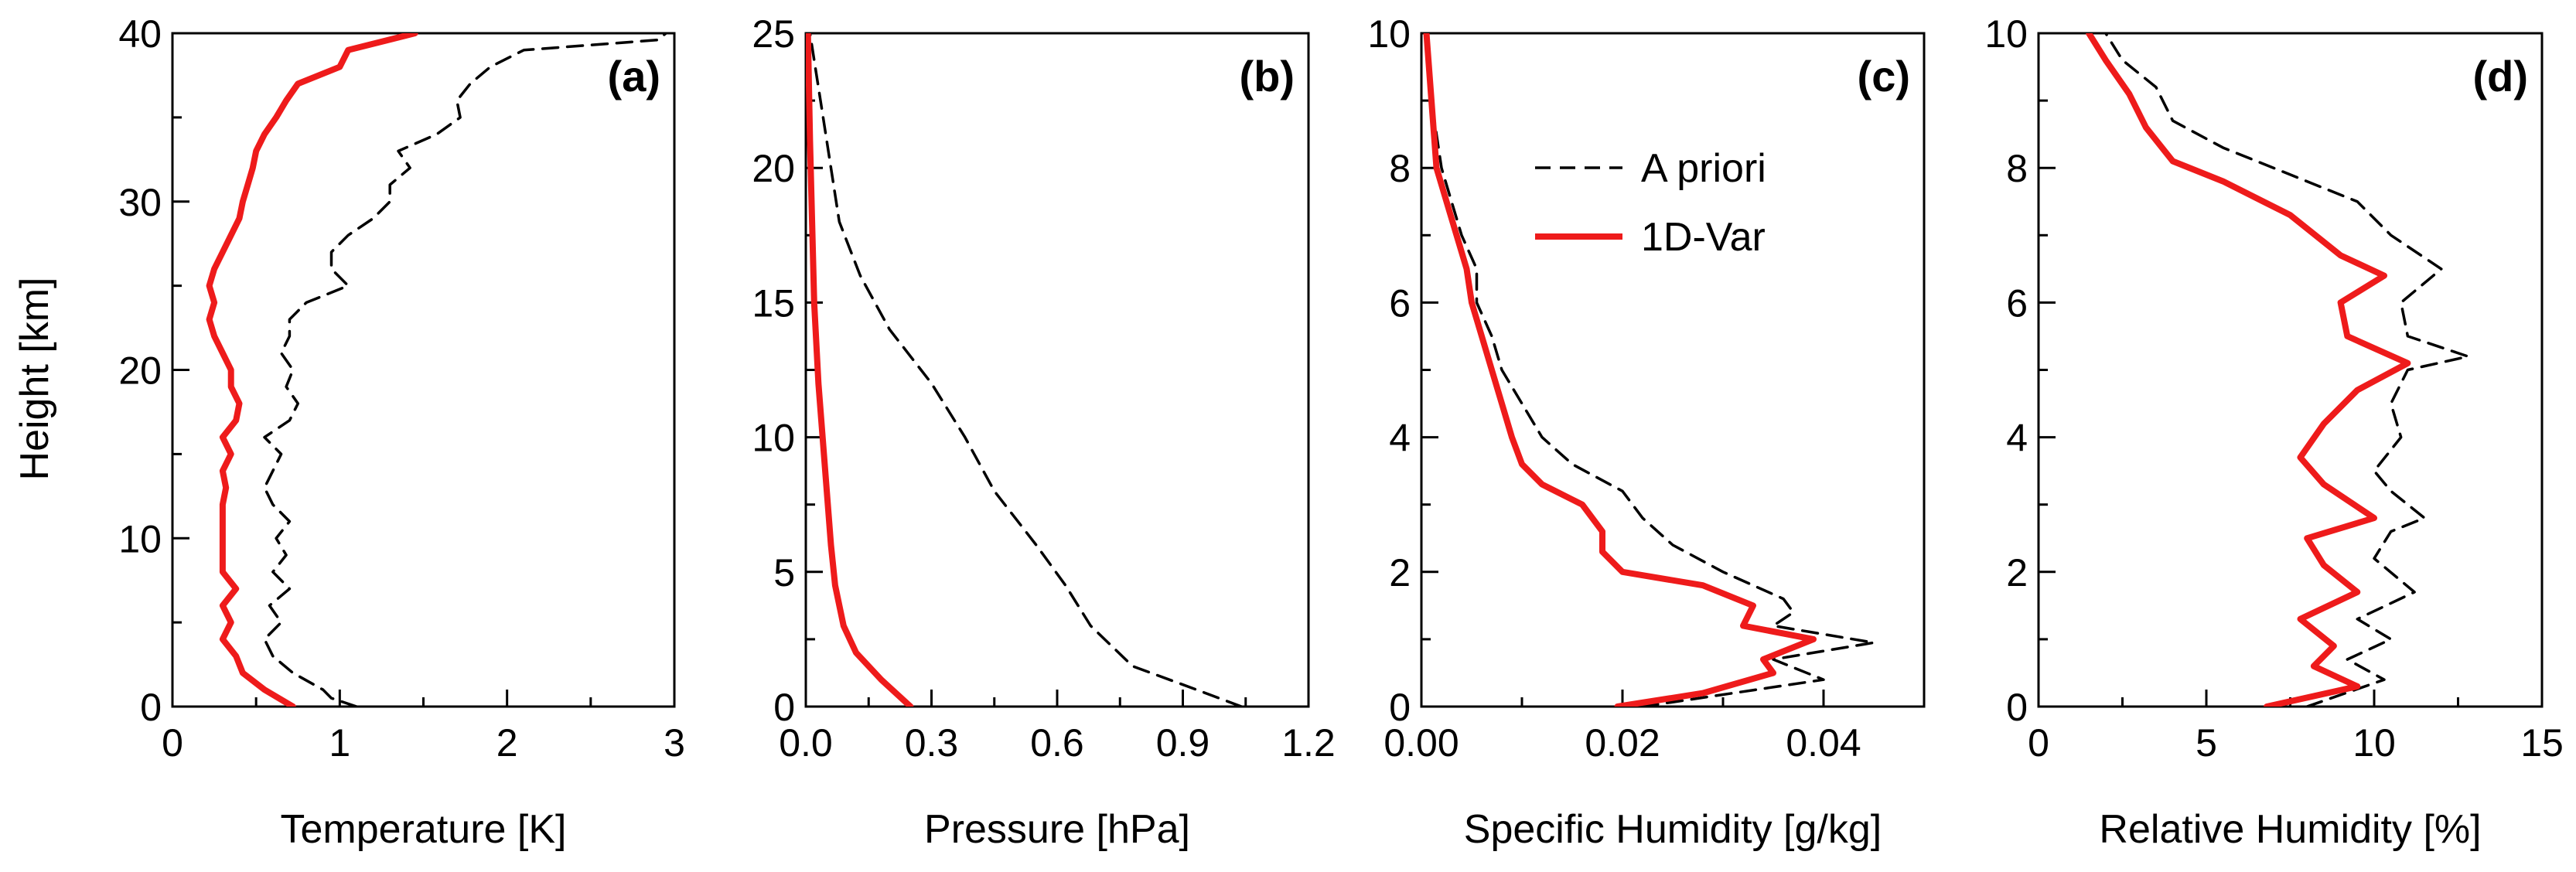  What do you see at coordinates (774, 303) in the screenshot?
I see `y-tick-label: 15` at bounding box center [774, 303].